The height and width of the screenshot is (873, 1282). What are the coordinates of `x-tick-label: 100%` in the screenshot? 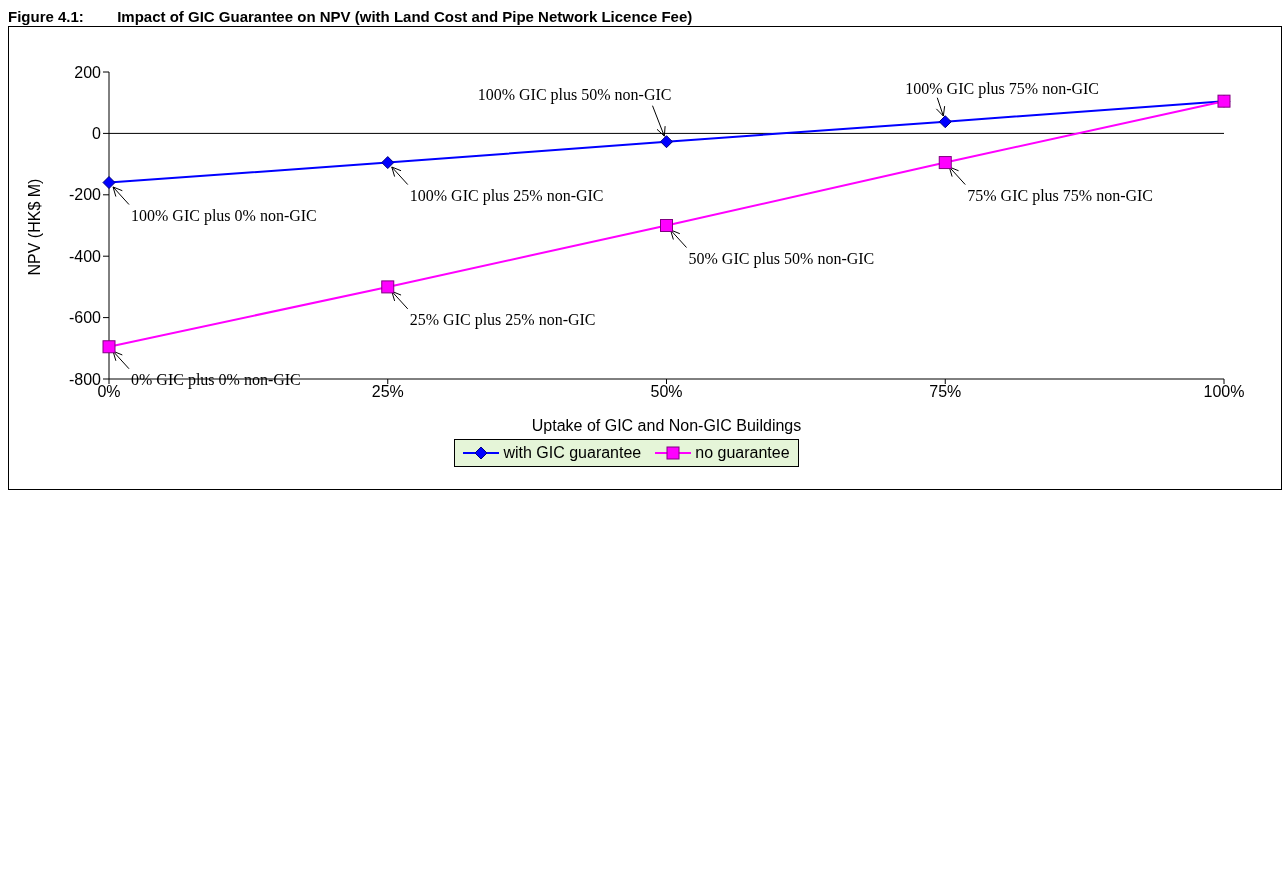 It's located at (1224, 392).